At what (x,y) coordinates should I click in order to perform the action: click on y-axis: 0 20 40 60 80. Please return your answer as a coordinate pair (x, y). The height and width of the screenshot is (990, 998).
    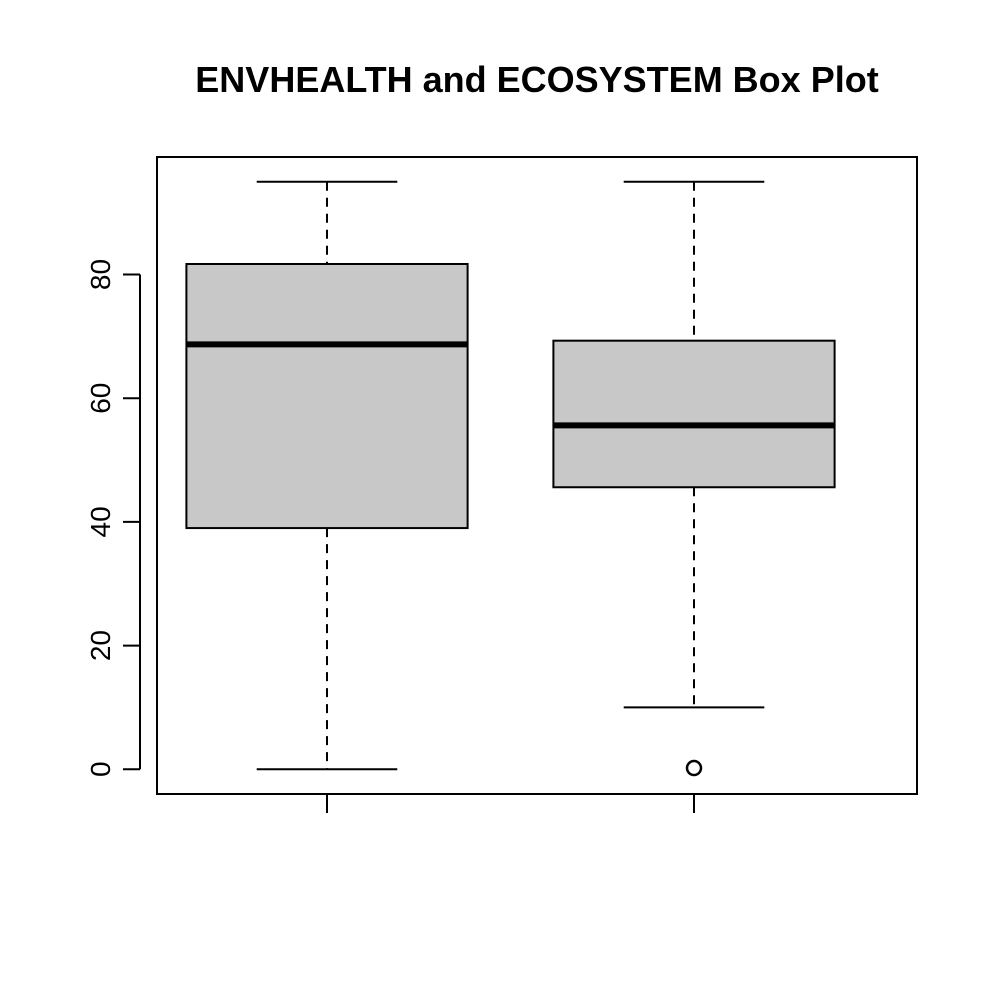
    Looking at the image, I should click on (113, 518).